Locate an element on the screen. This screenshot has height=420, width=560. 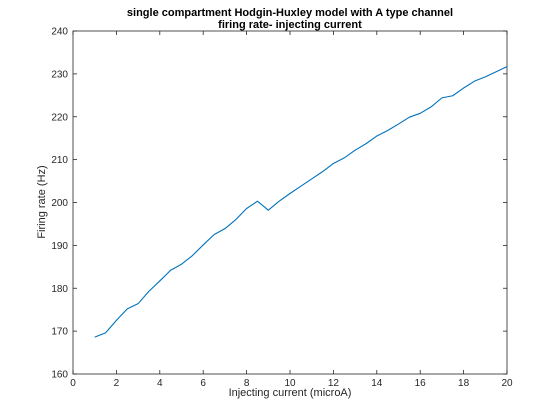
x-tick-label: 8 is located at coordinates (247, 383).